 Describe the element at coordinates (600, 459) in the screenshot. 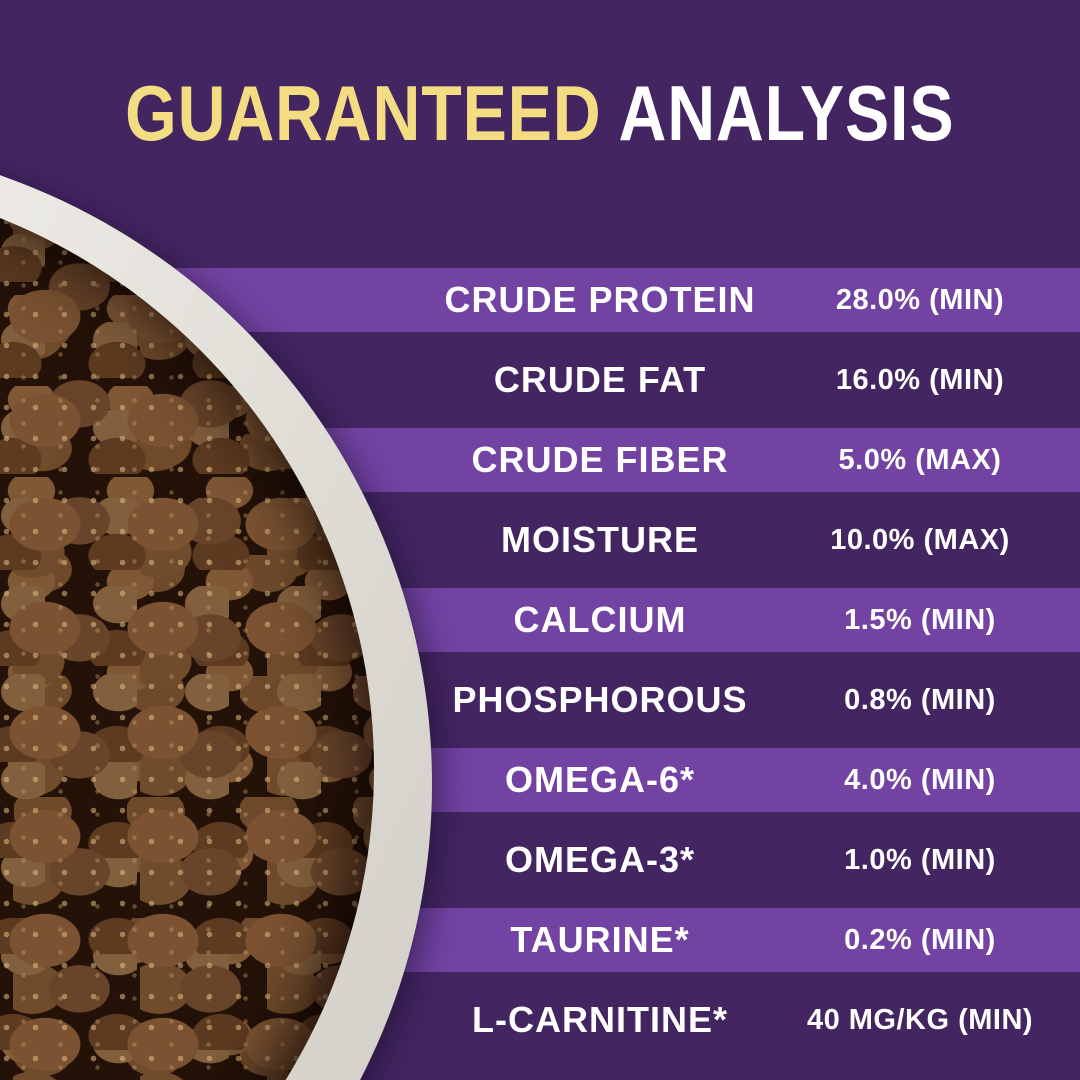

I see `nutrient-label: CRUDE FIBER` at that location.